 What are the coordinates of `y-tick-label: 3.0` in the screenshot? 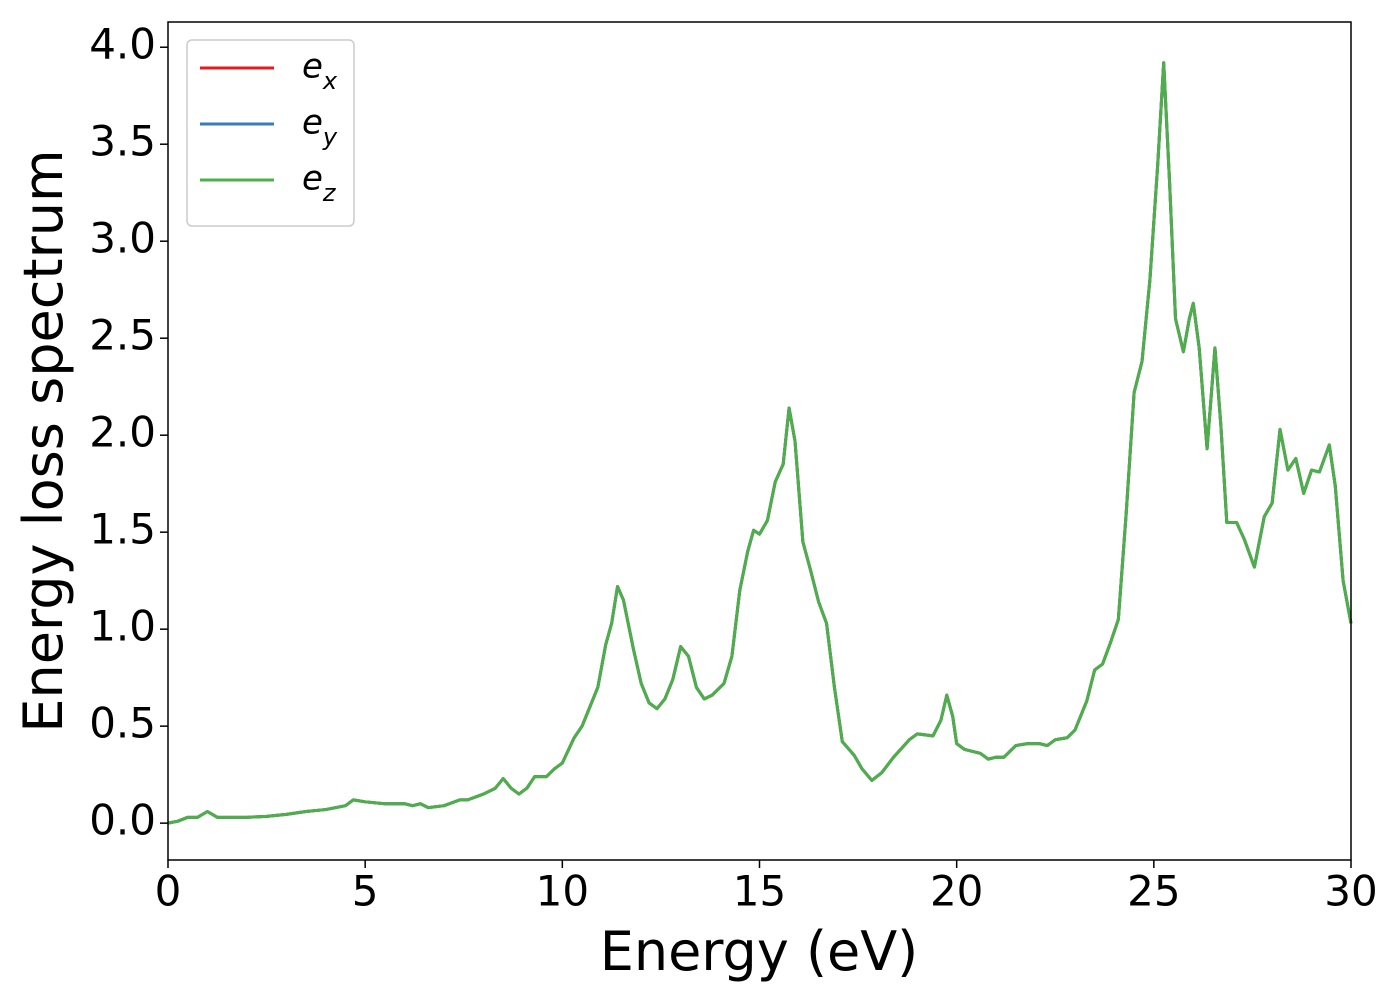 It's located at (122, 238).